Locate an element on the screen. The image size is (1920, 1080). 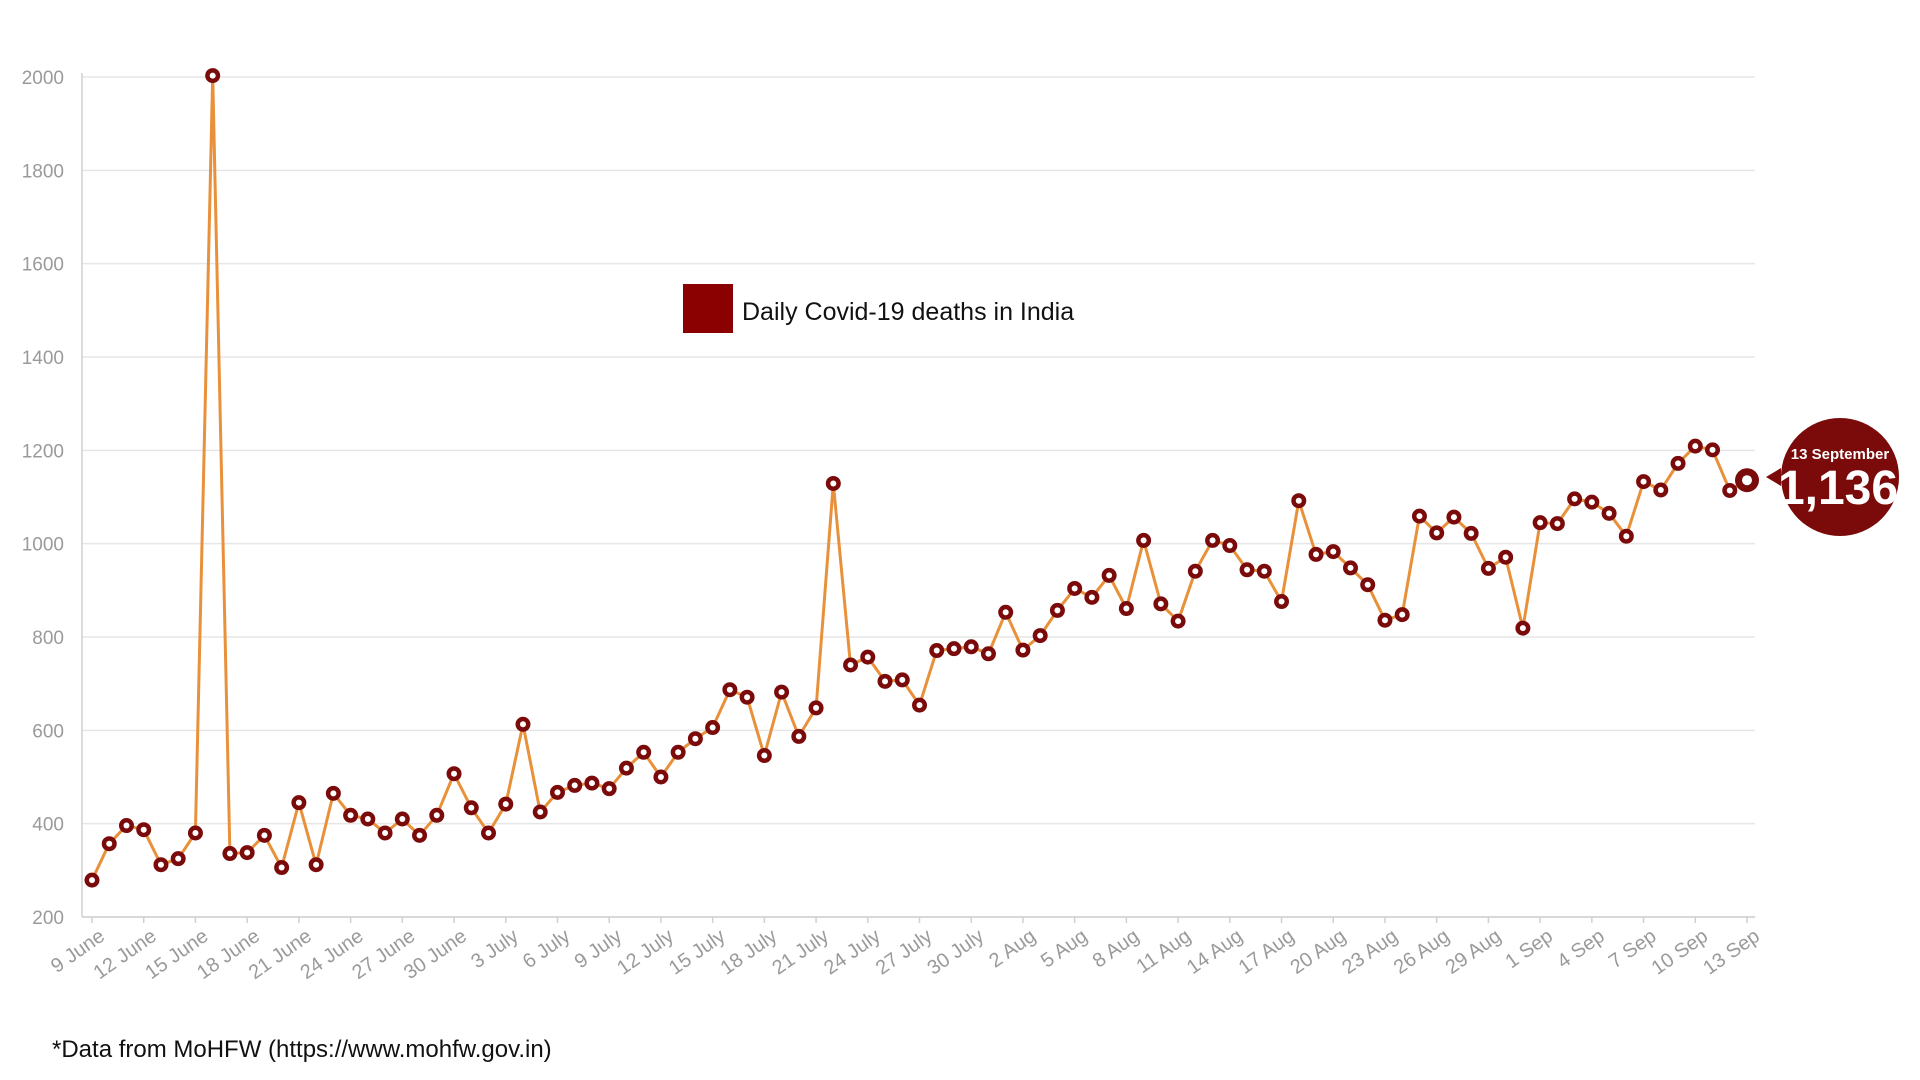
x-tick-label: 15 July is located at coordinates (697, 952).